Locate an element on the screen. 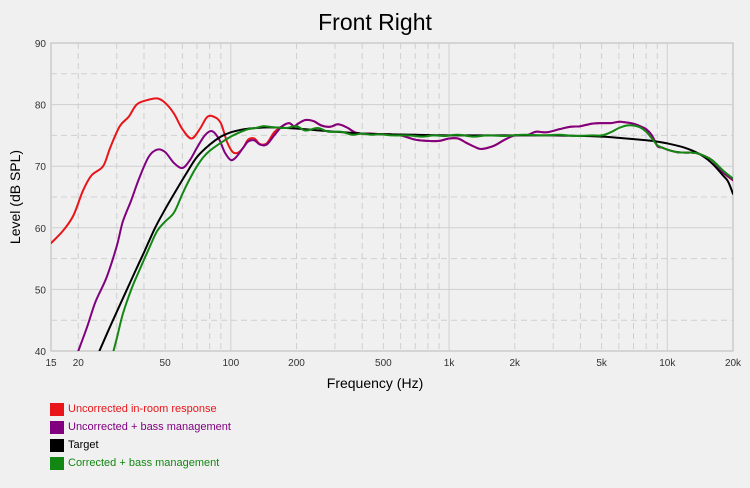  x-tick-label: 2k is located at coordinates (515, 363).